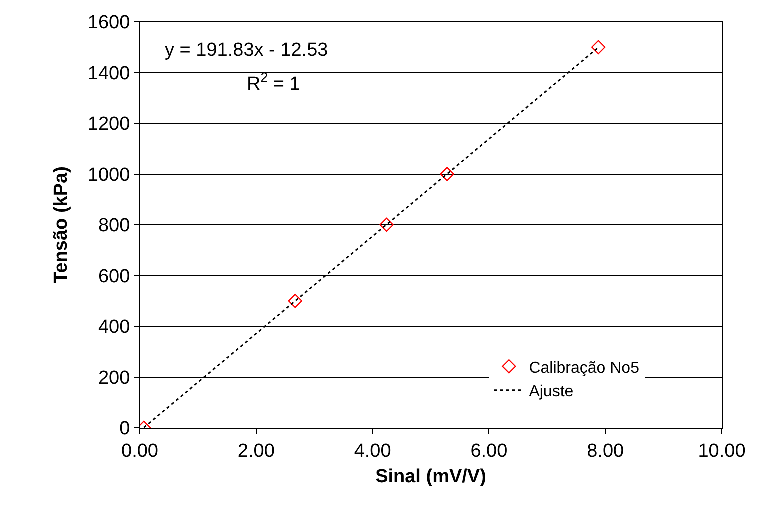 This screenshot has width=757, height=510. What do you see at coordinates (605, 451) in the screenshot?
I see `x-tick-label: 8.00` at bounding box center [605, 451].